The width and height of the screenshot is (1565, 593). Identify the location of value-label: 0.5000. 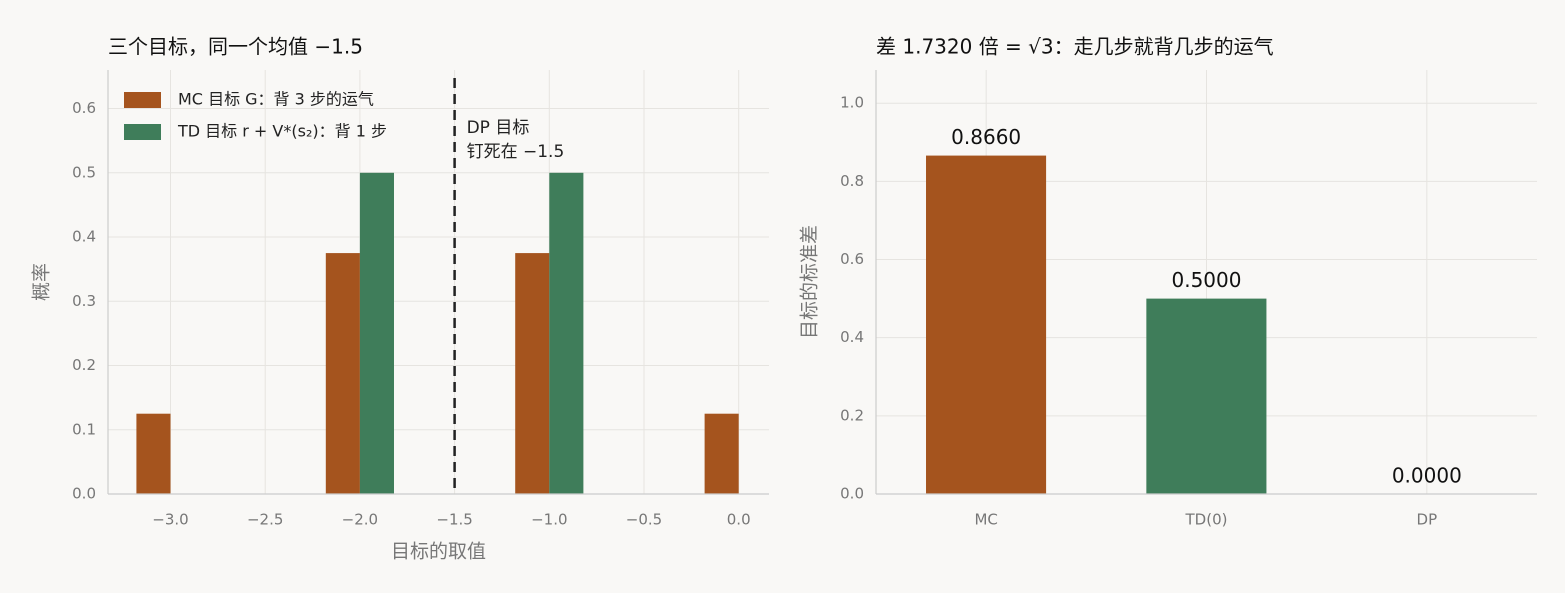
(1207, 280).